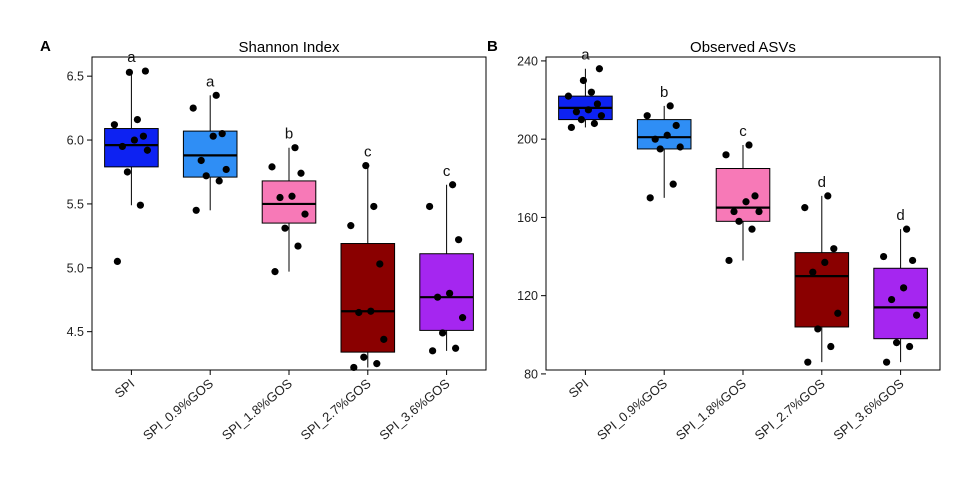 This screenshot has width=953, height=477. Describe the element at coordinates (822, 182) in the screenshot. I see `significance-letter: d` at that location.